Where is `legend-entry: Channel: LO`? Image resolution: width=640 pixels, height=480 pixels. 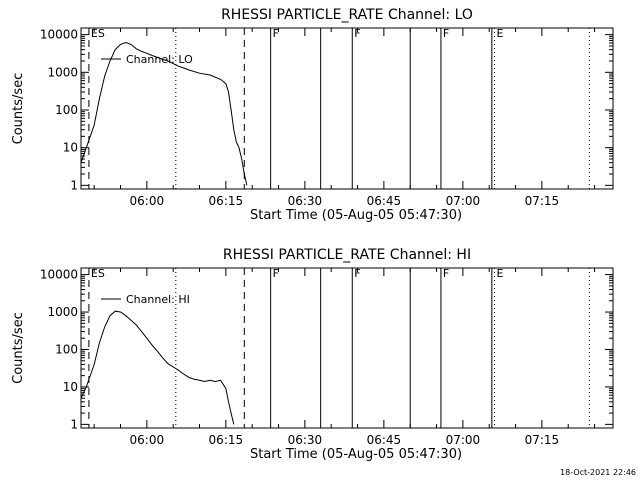
legend-entry: Channel: LO is located at coordinates (159, 59).